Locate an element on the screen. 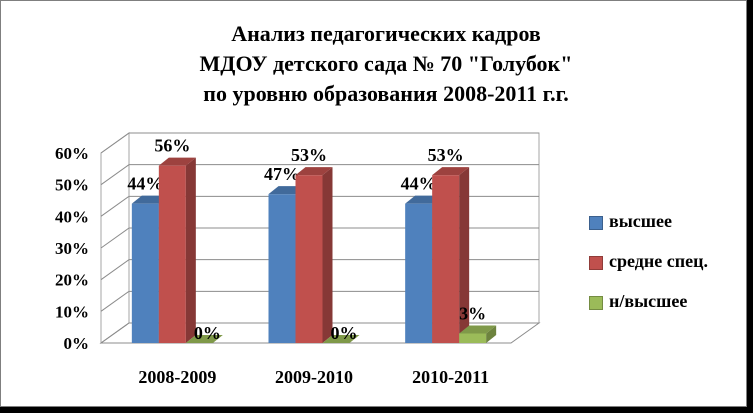 This screenshot has width=753, height=413. legend-label: высшее is located at coordinates (640, 221).